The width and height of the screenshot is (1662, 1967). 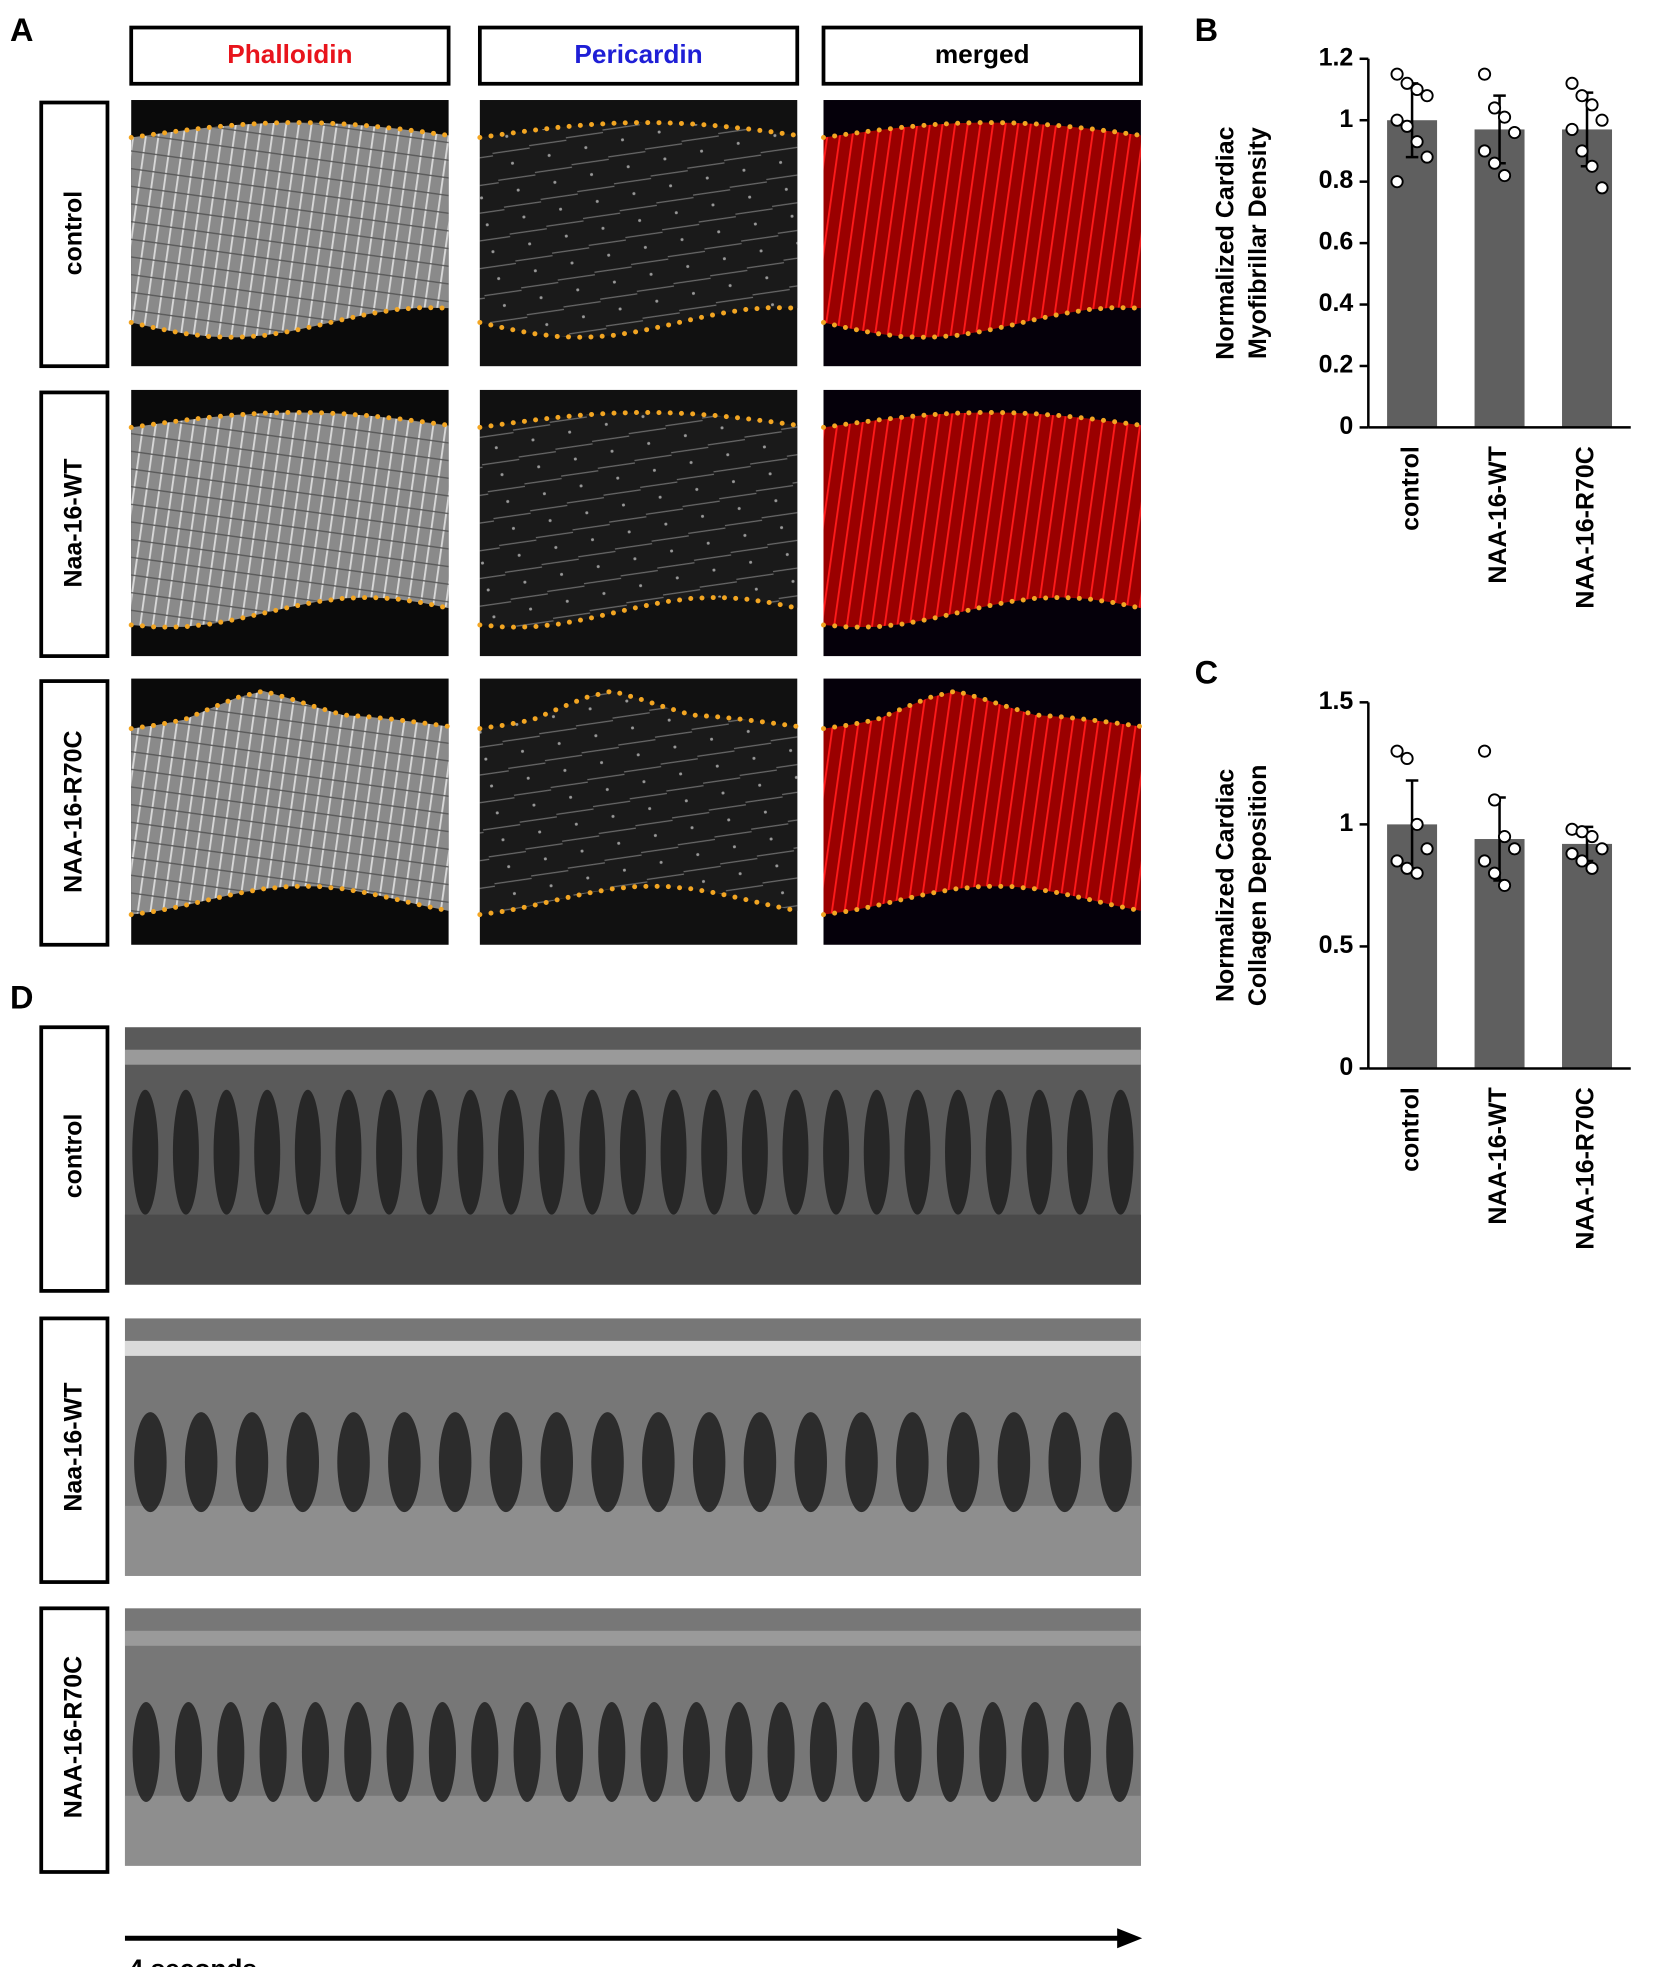 I want to click on x-tick-label: NAA-16-R70C, so click(x=1586, y=527).